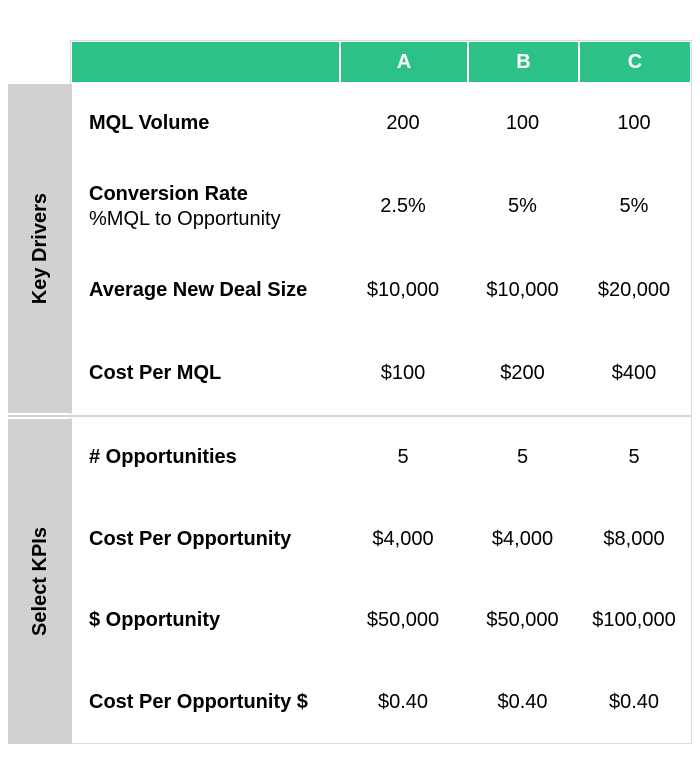 The width and height of the screenshot is (700, 763). I want to click on table-row: Cost Per Opportunity $ $0.40 $0.40 $0.40, so click(381, 703).